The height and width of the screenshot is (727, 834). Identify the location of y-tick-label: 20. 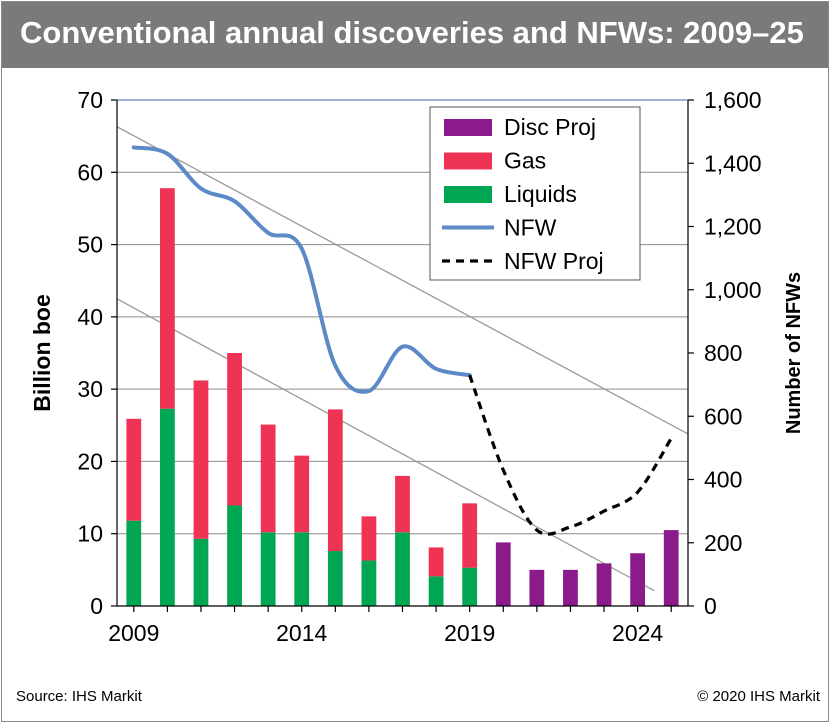
(90, 461).